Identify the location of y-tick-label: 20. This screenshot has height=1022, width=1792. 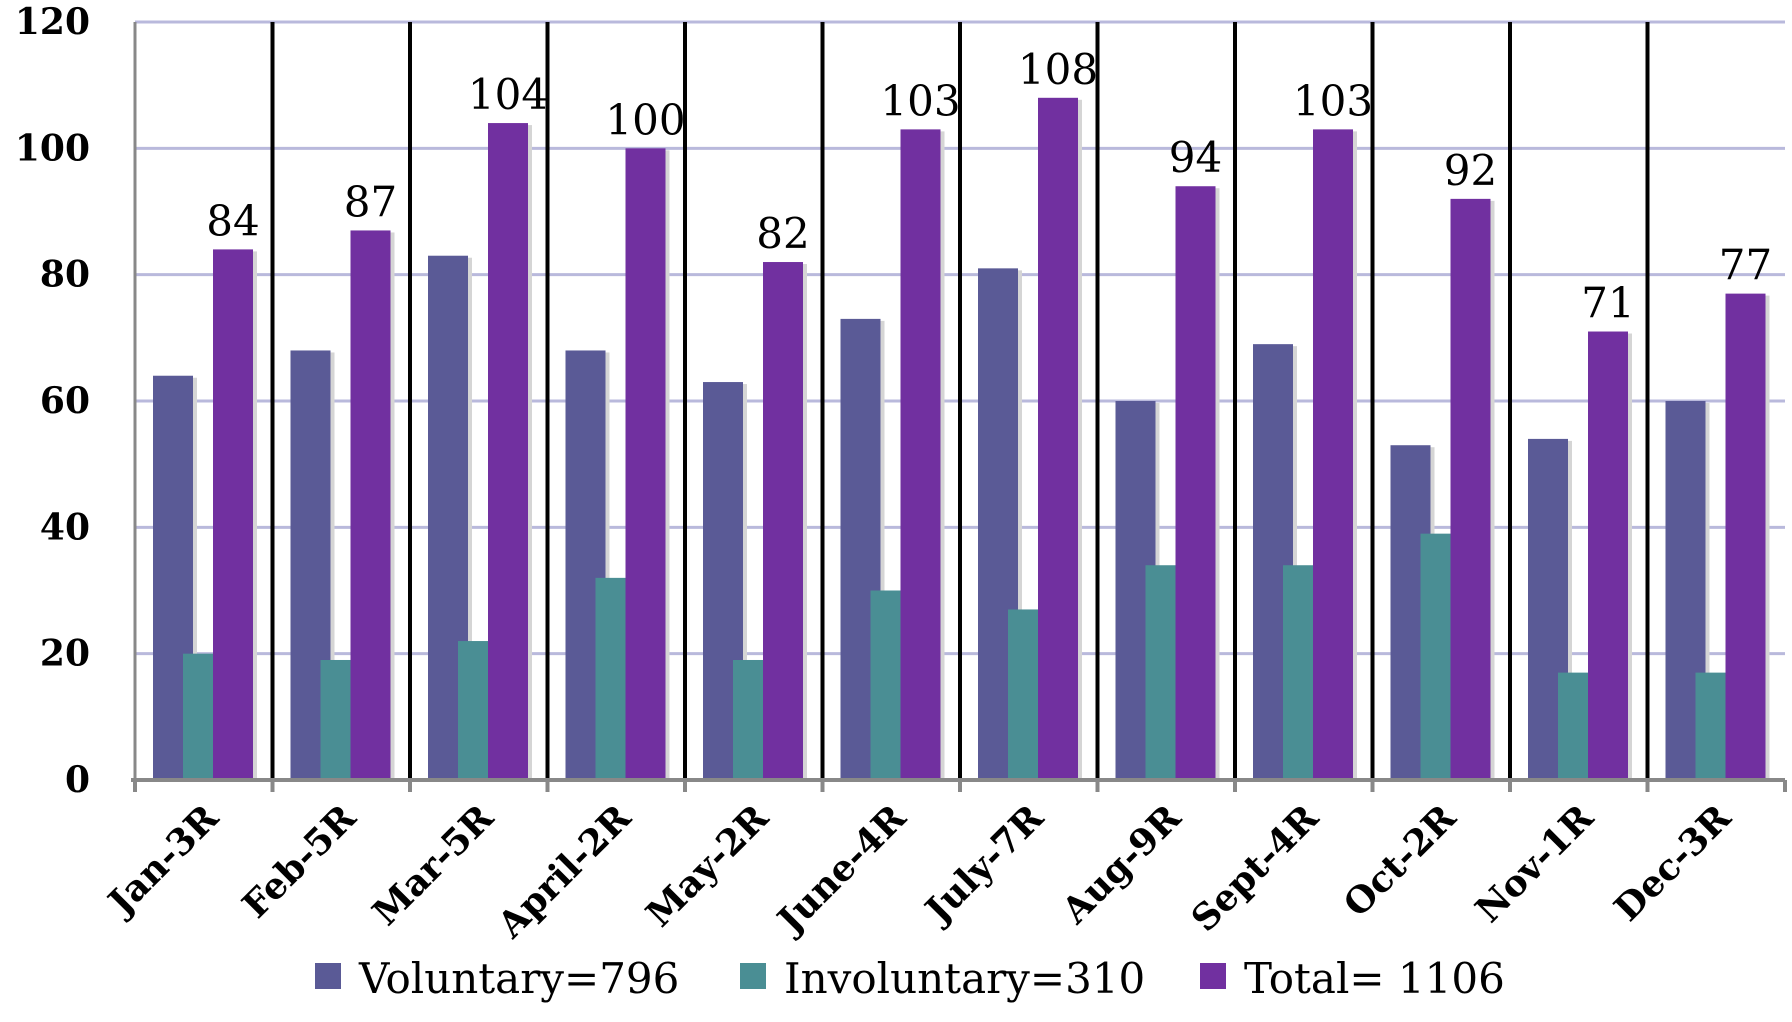
(65, 654).